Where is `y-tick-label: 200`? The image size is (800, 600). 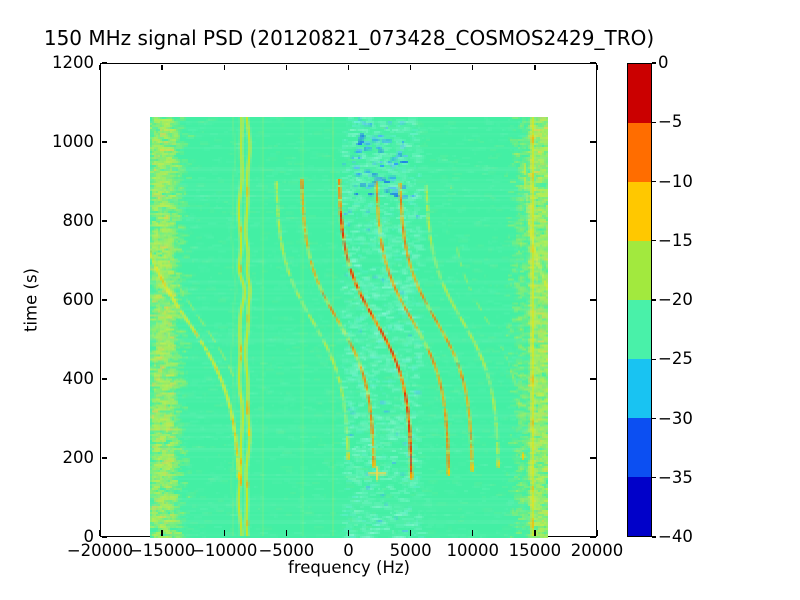
y-tick-label: 200 is located at coordinates (78, 457).